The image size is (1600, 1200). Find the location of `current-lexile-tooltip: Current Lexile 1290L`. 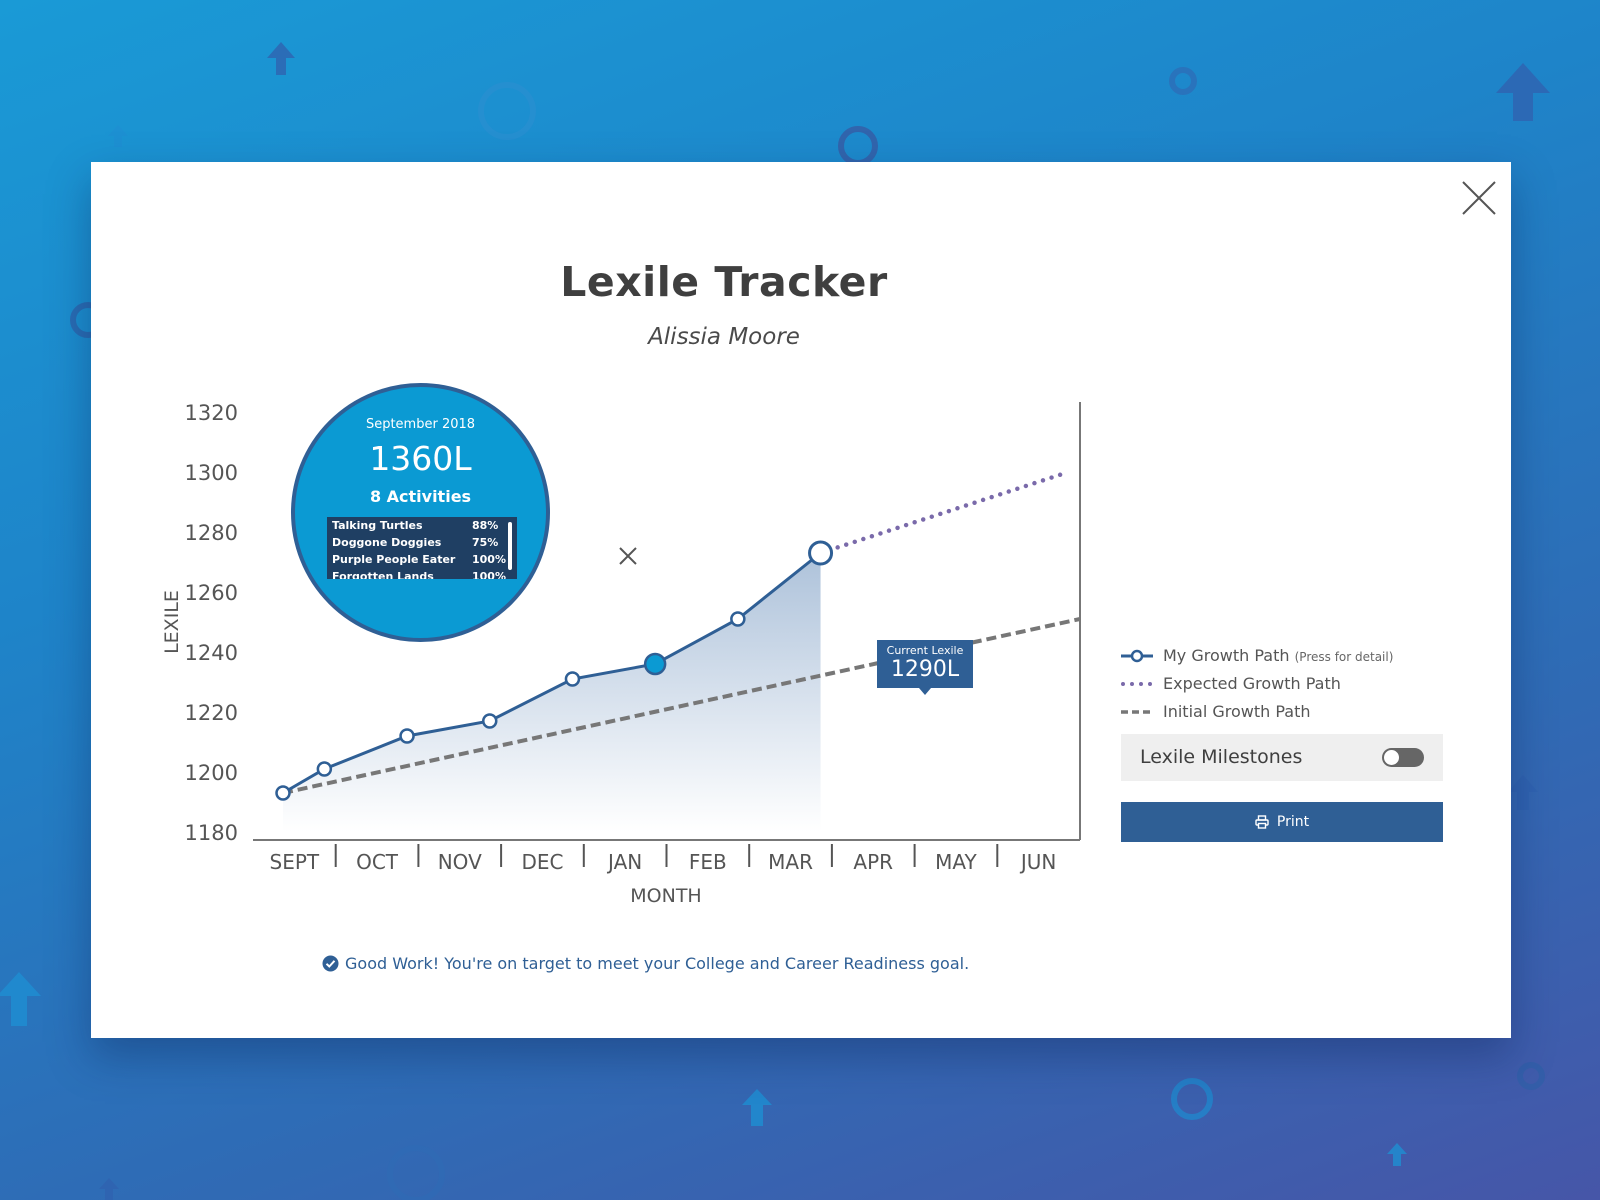

current-lexile-tooltip: Current Lexile 1290L is located at coordinates (925, 667).